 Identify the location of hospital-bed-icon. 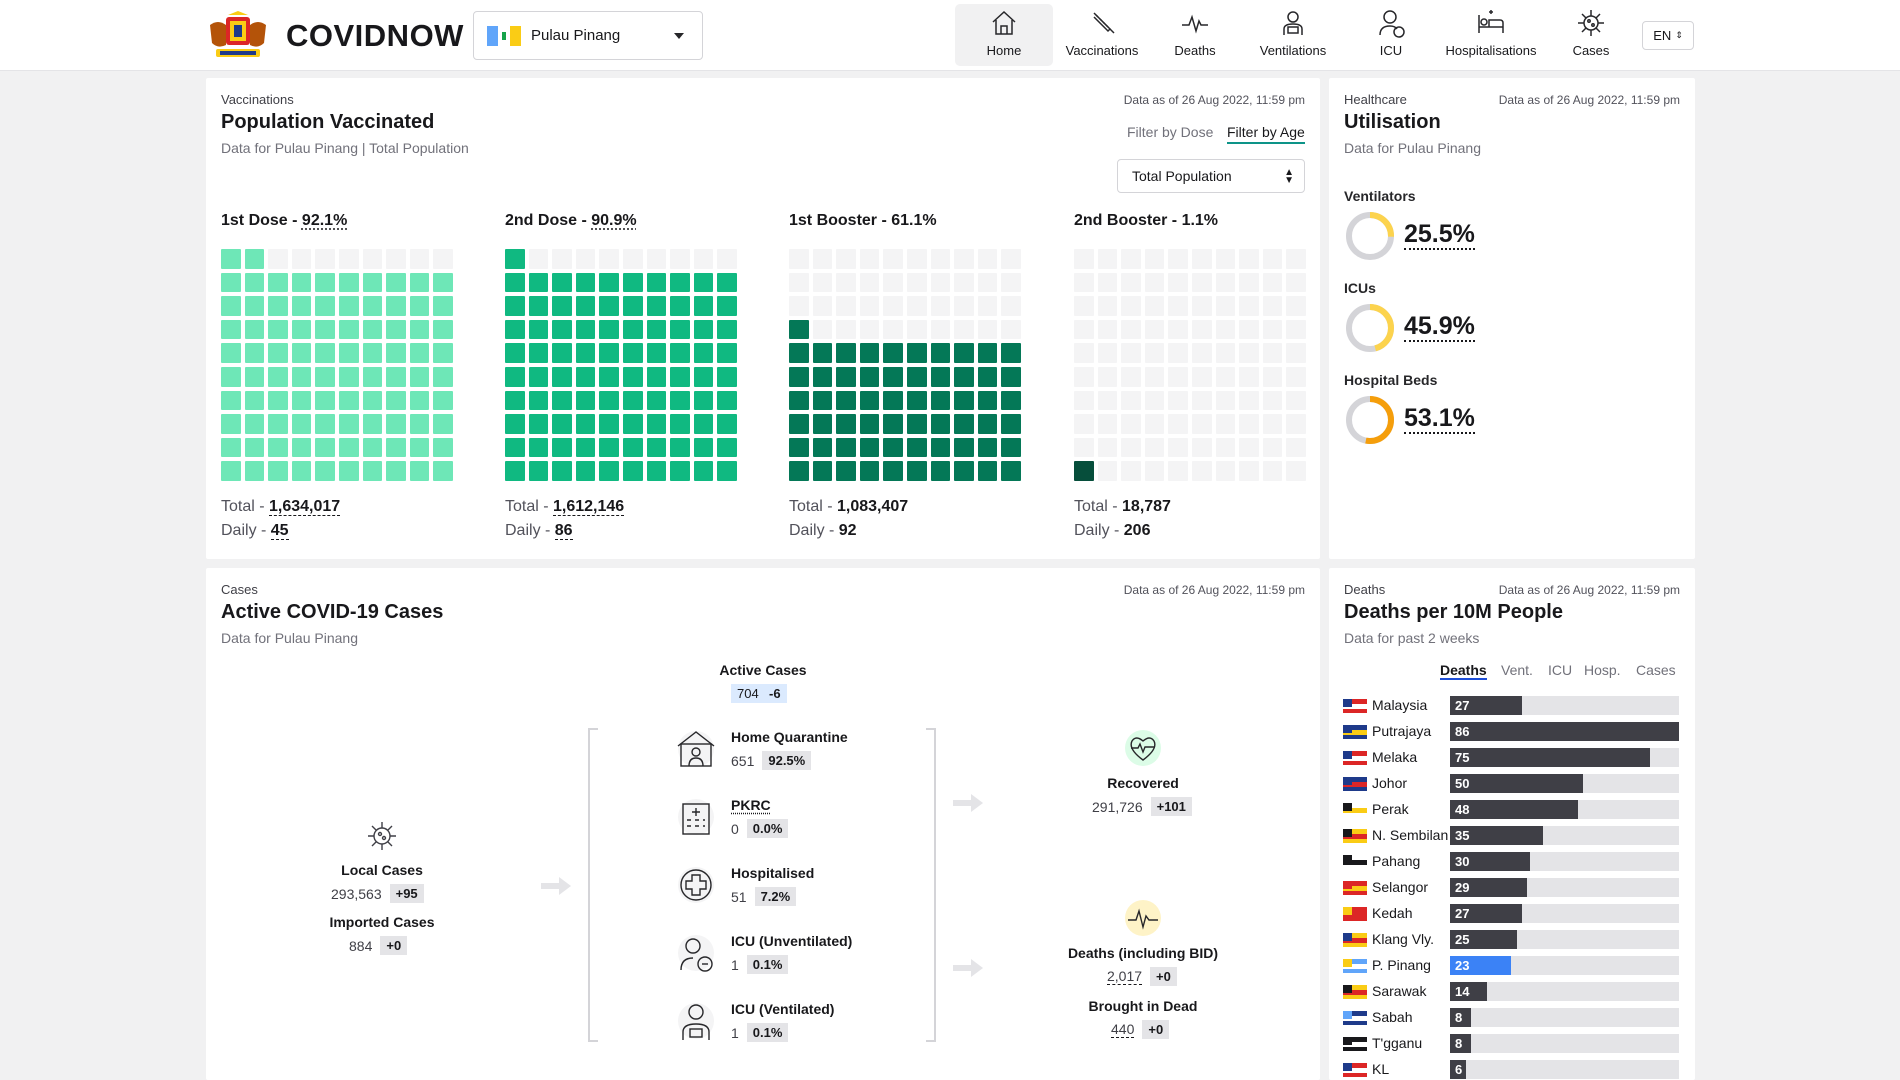
(1491, 21).